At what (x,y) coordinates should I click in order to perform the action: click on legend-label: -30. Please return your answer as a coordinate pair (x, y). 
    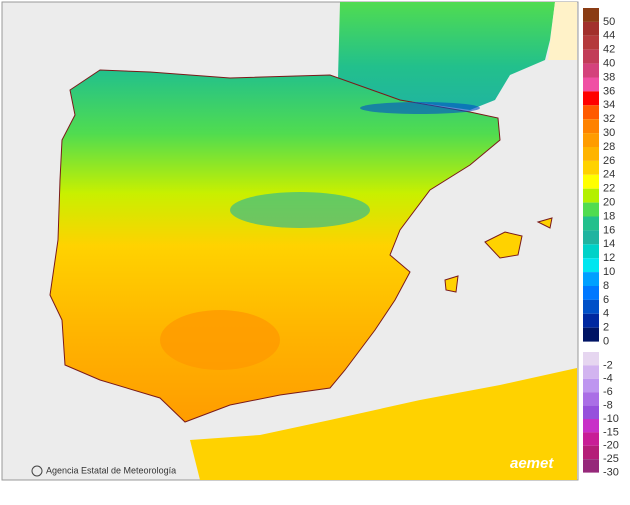
    Looking at the image, I should click on (611, 473).